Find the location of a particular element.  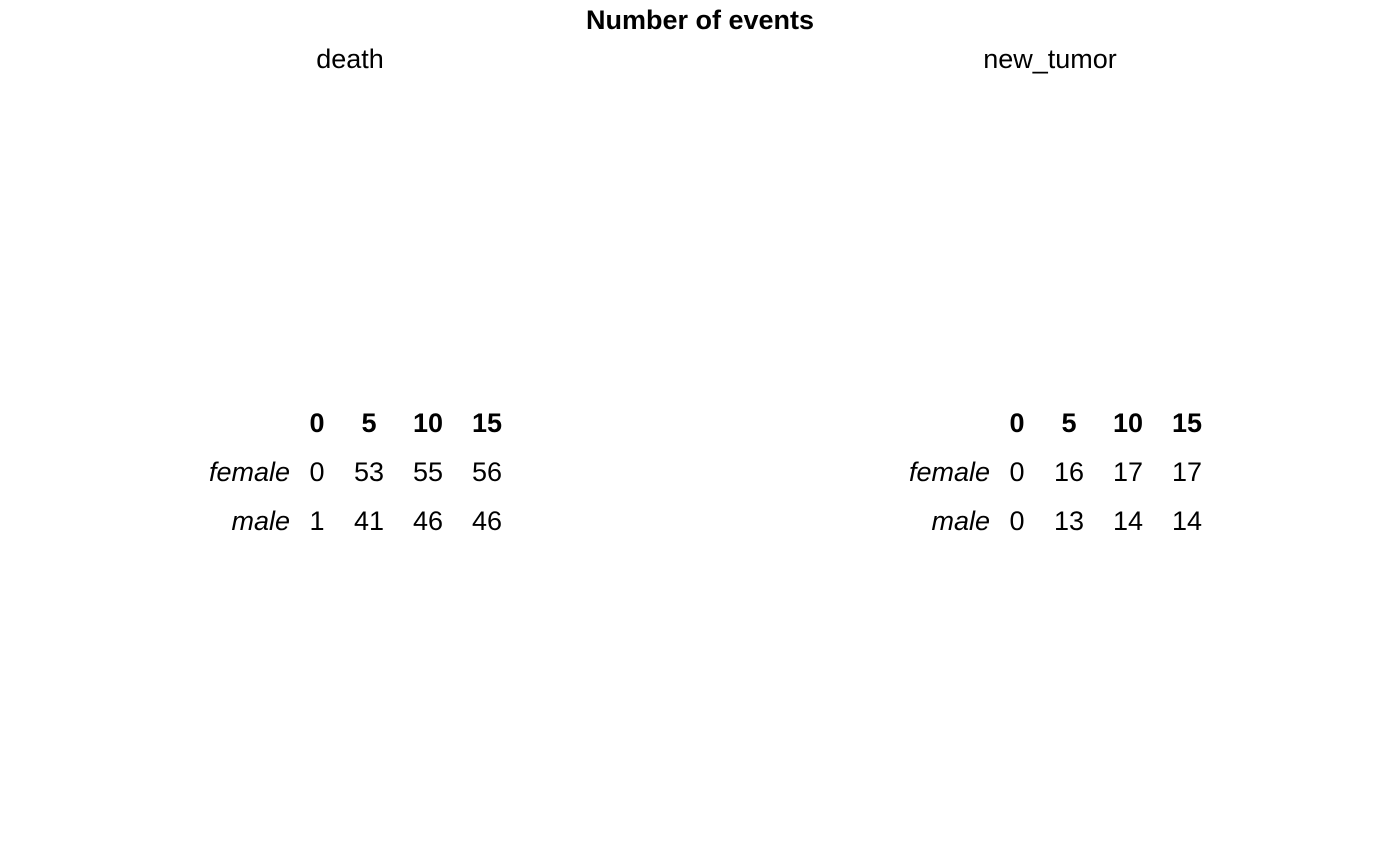

new-tumor-row-label-female: female is located at coordinates (949, 472).